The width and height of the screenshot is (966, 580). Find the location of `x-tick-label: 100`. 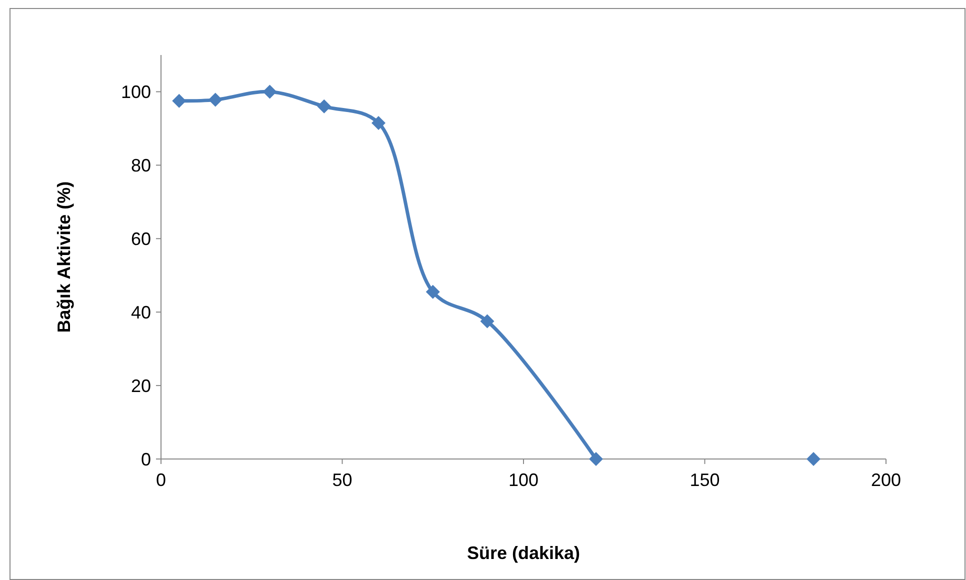

x-tick-label: 100 is located at coordinates (523, 480).